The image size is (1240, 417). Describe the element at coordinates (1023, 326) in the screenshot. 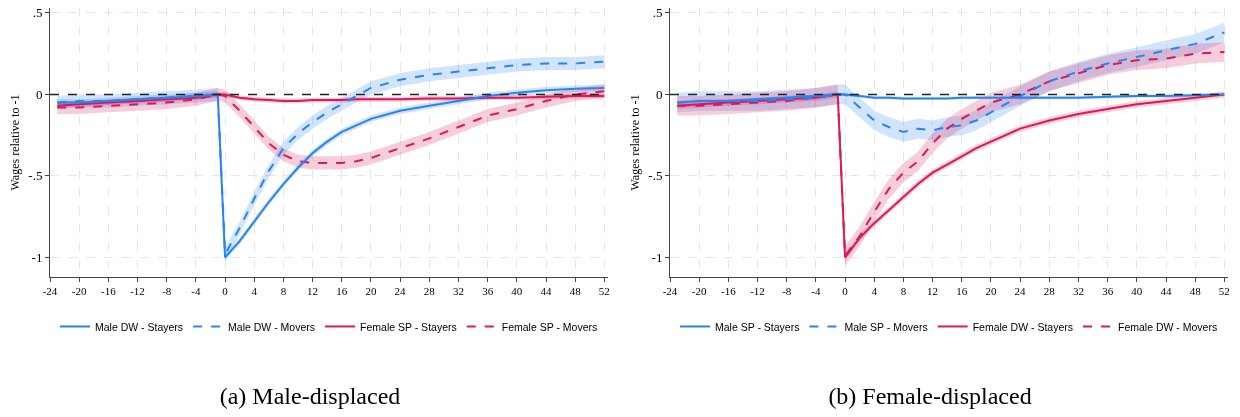

I see `legend-label: Female DW - Stayers` at that location.